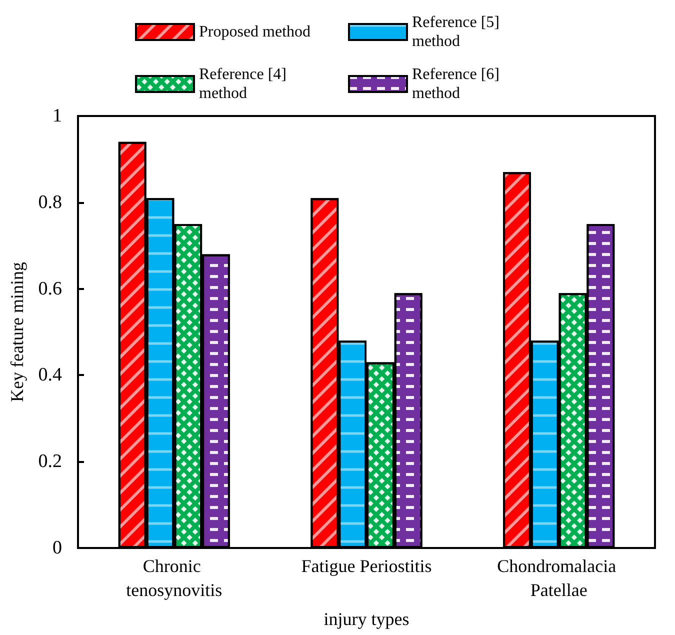 Image resolution: width=675 pixels, height=635 pixels. What do you see at coordinates (367, 619) in the screenshot?
I see `x-axis-title: injury types` at bounding box center [367, 619].